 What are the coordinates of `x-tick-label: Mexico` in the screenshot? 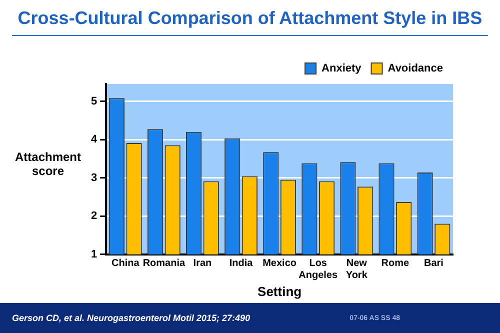 It's located at (279, 264).